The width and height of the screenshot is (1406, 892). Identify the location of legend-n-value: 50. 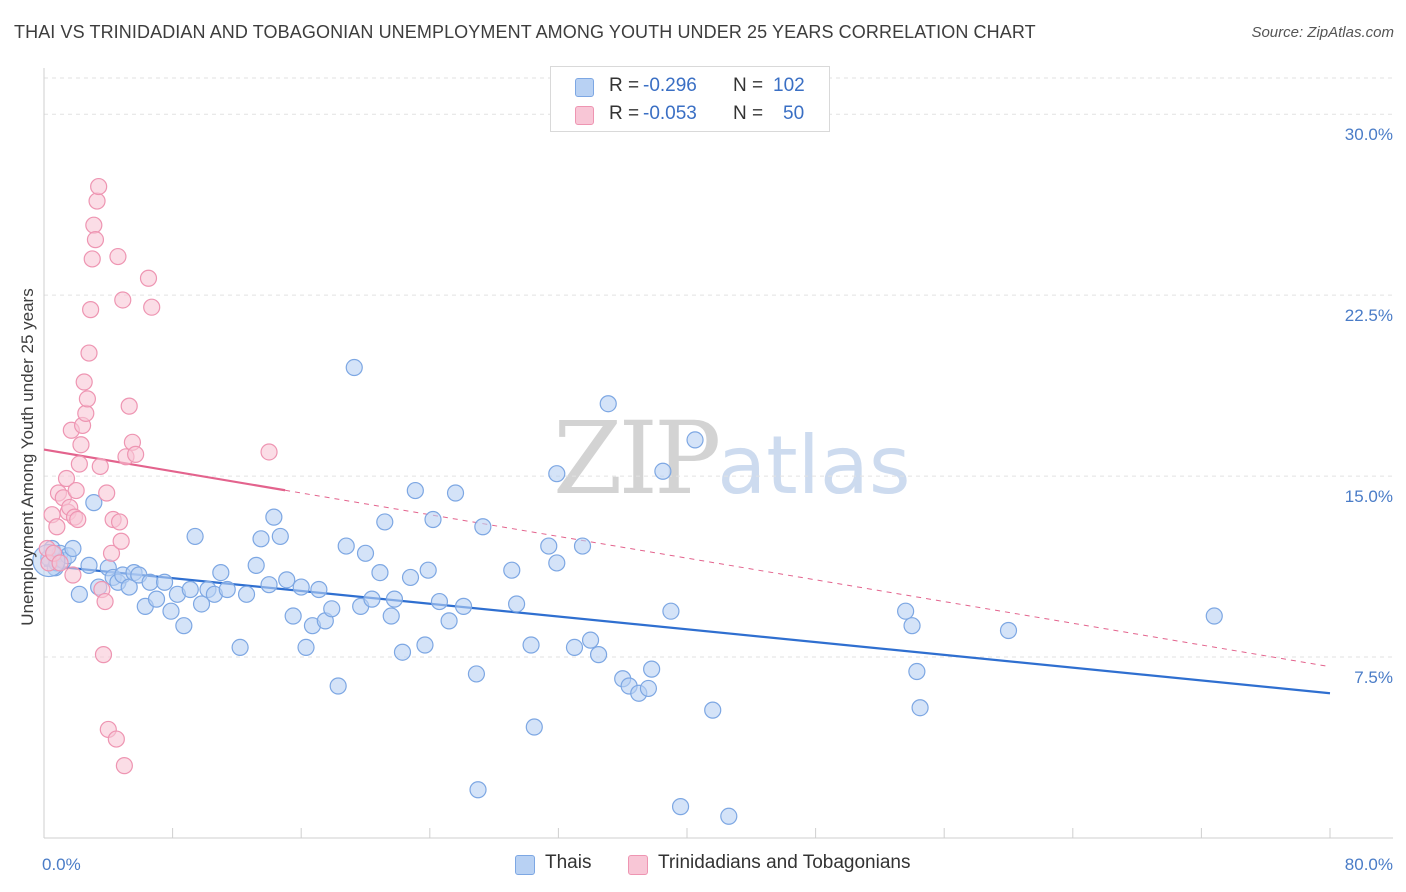
(794, 113).